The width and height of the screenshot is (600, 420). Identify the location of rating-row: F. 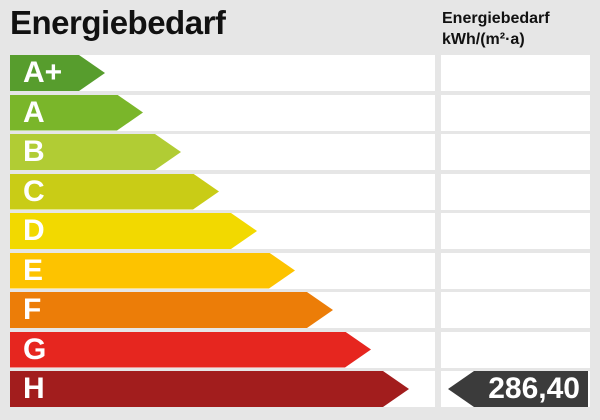
(300, 310).